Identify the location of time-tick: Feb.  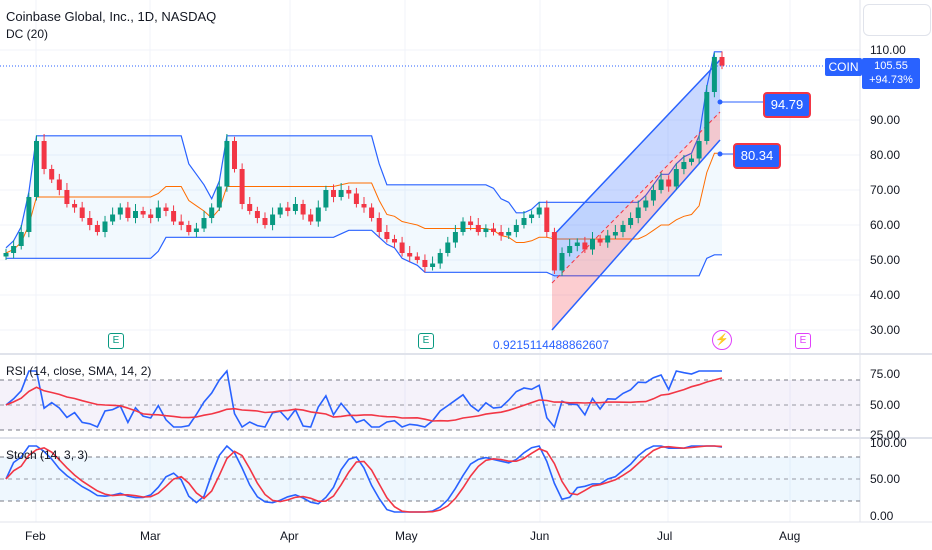
(35, 536).